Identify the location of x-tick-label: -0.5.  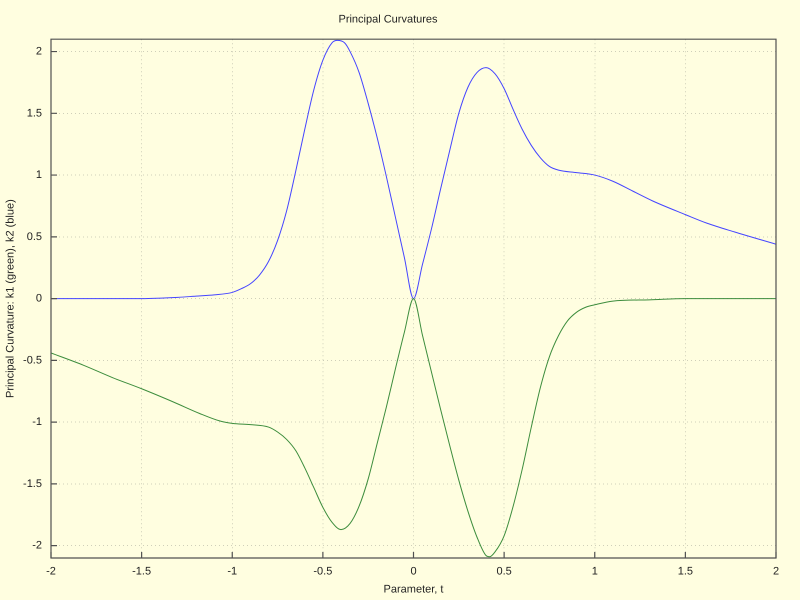
(322, 572).